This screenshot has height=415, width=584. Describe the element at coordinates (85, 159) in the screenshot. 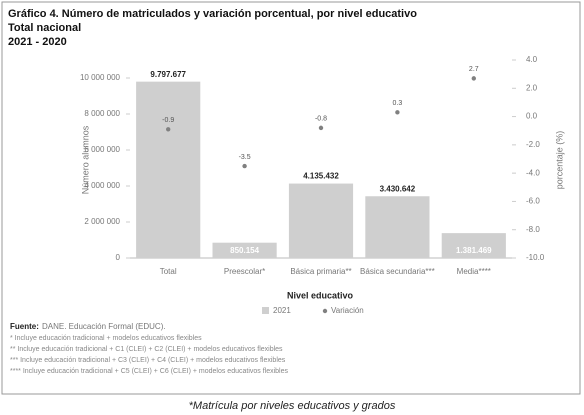

I see `y-axis-label: Número alumnos` at that location.